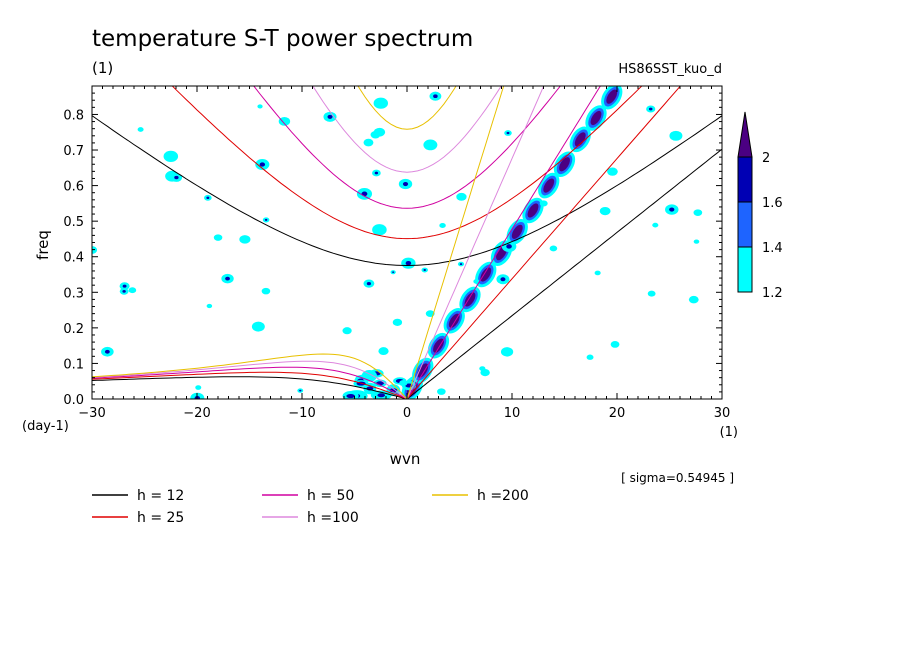  What do you see at coordinates (722, 413) in the screenshot?
I see `x-tick-label: 30` at bounding box center [722, 413].